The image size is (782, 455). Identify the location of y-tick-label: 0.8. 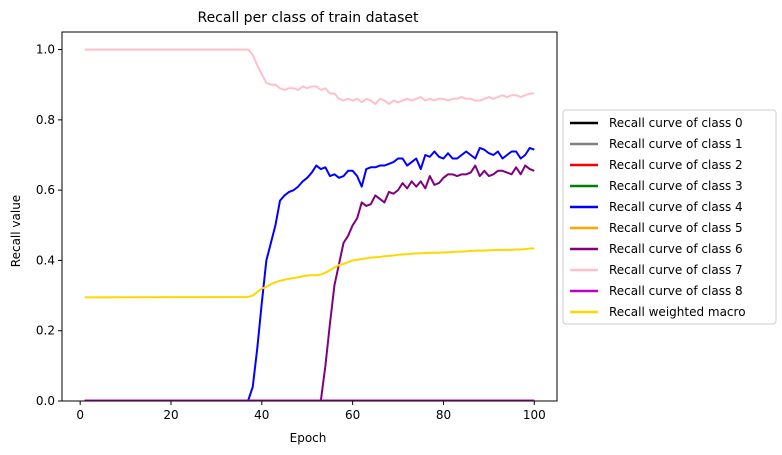
(45, 120).